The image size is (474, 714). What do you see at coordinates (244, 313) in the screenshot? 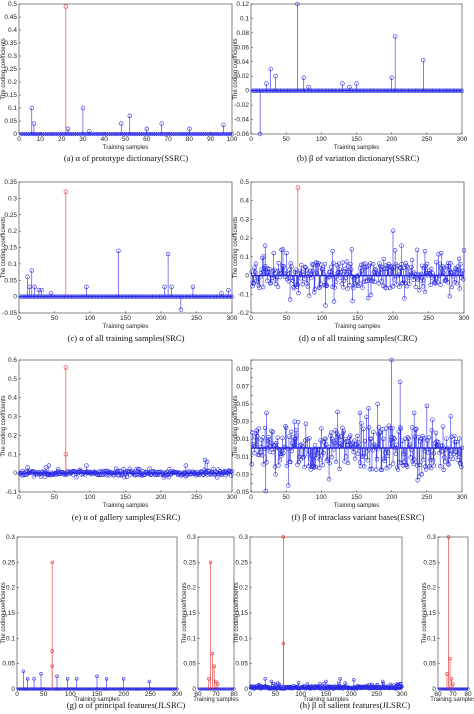
I see `y-tick-label: -0.2` at bounding box center [244, 313].